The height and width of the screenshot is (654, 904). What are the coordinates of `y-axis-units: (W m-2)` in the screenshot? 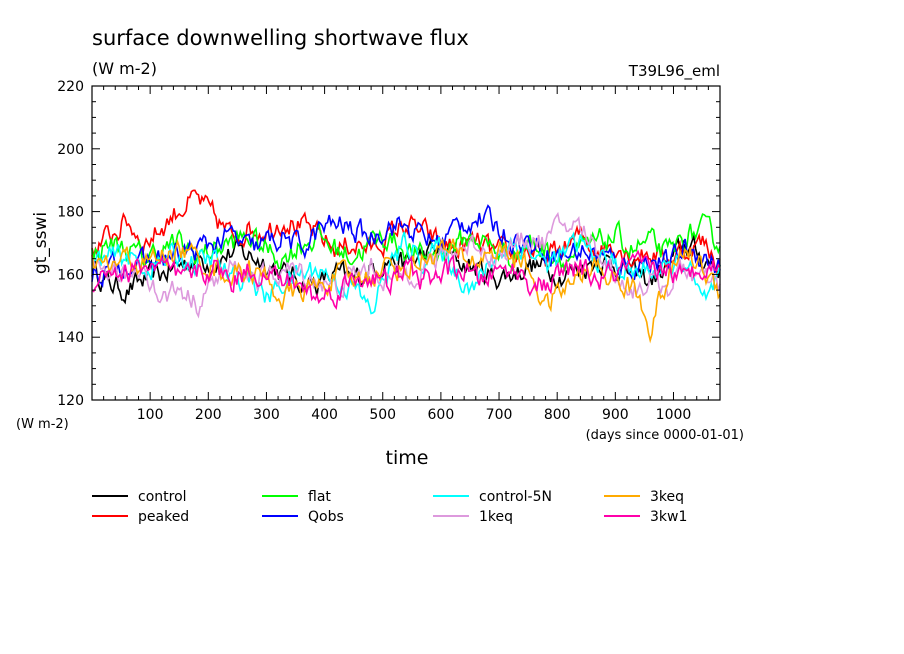 It's located at (42, 424).